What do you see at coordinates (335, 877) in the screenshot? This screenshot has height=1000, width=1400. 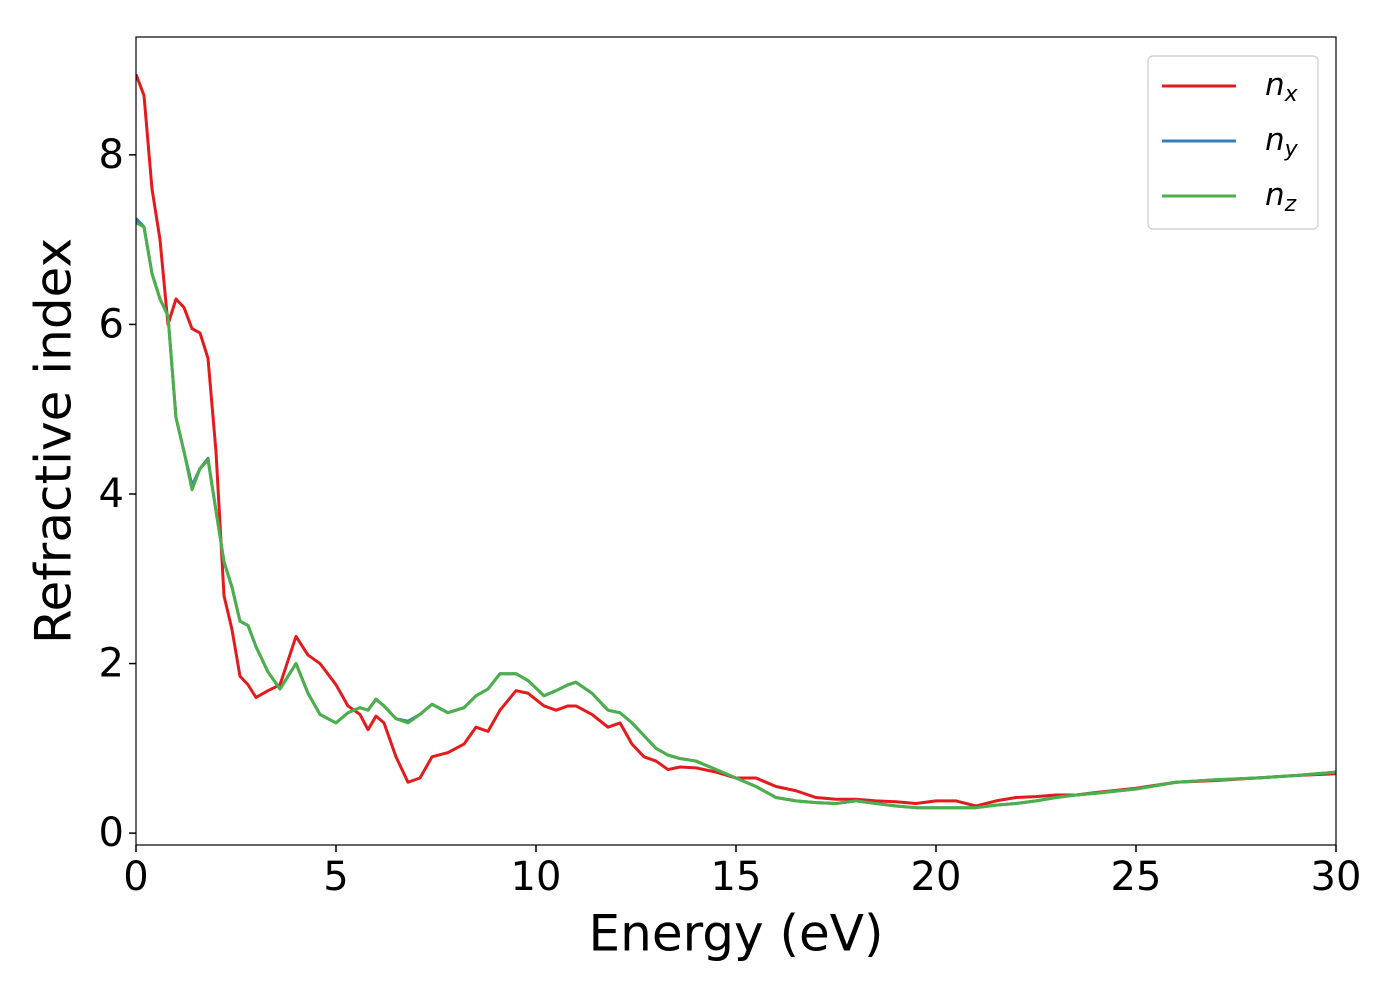 I see `x-tick-label: 5` at bounding box center [335, 877].